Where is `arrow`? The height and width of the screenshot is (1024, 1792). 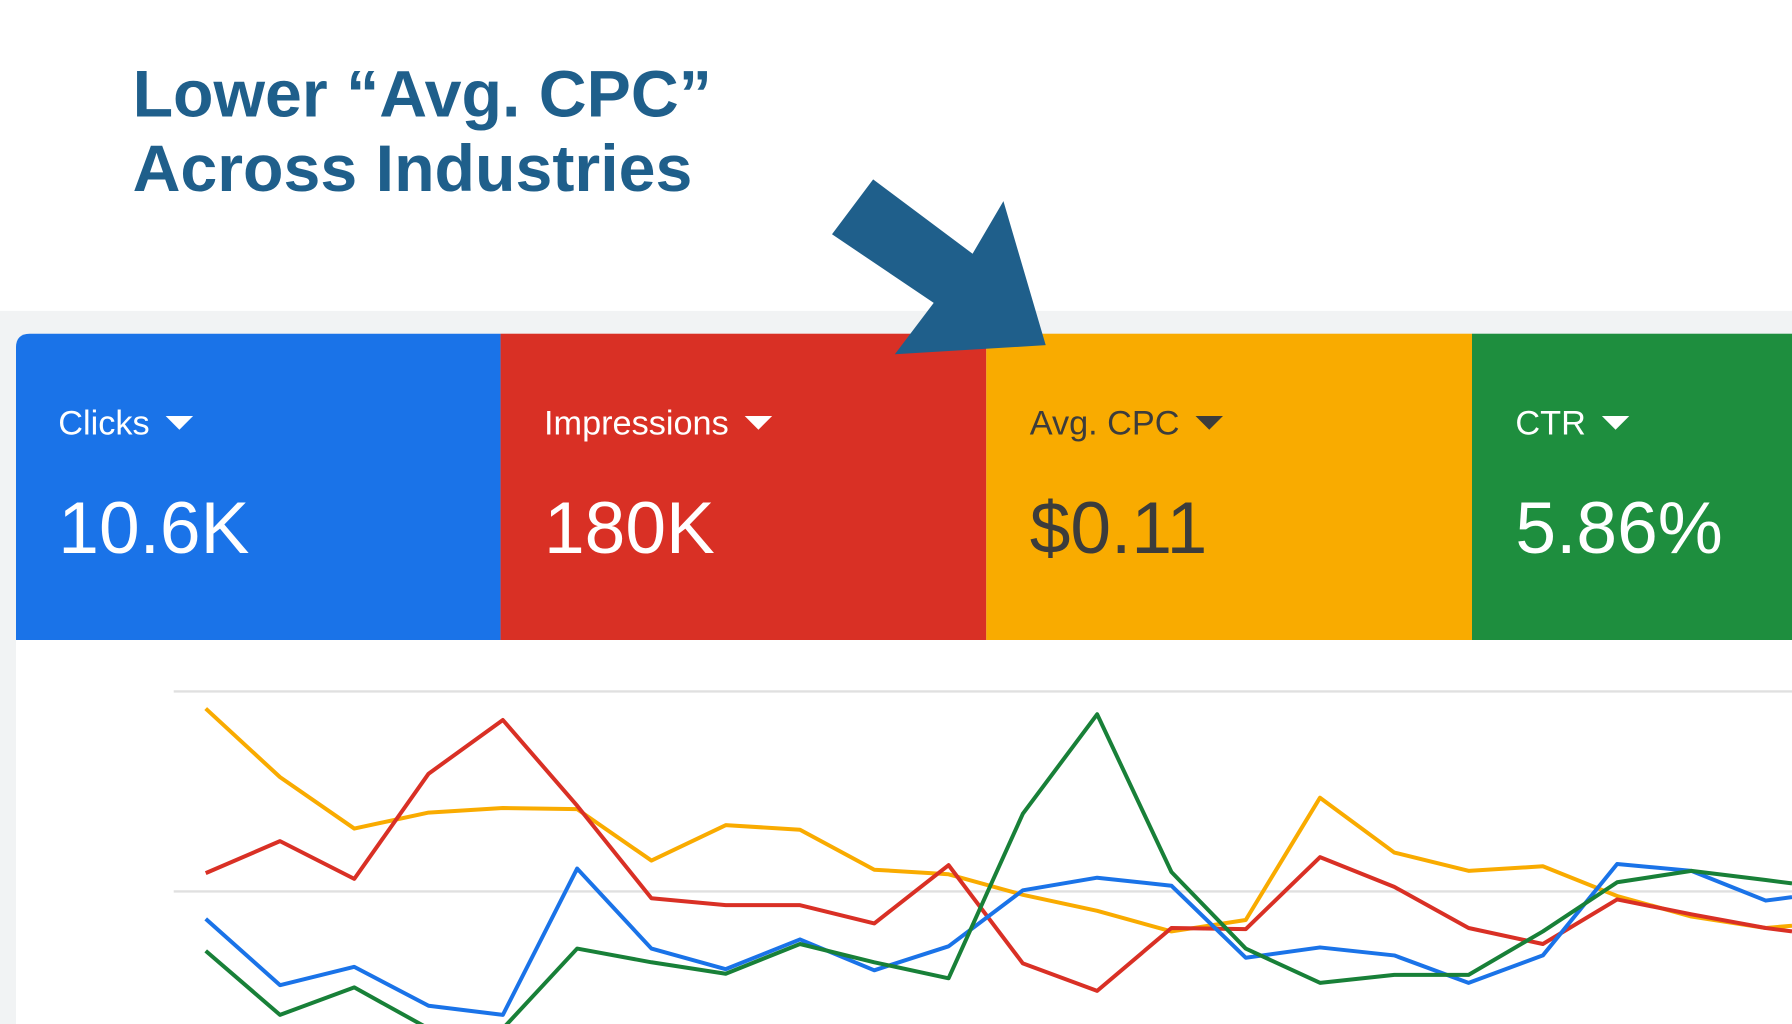
arrow is located at coordinates (939, 267).